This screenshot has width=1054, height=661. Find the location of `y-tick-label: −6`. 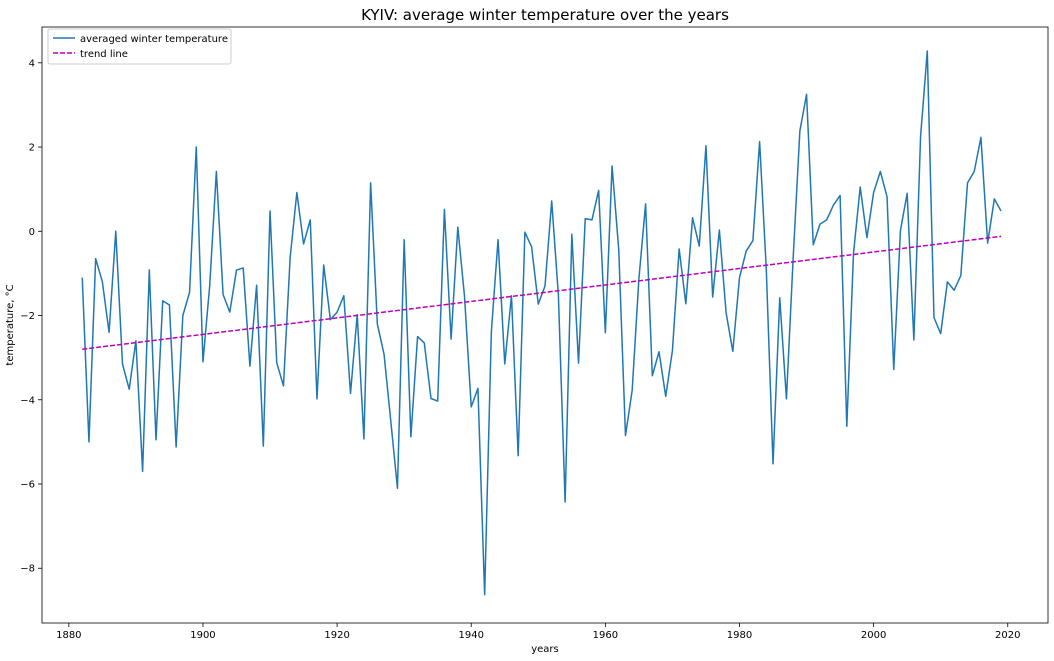

y-tick-label: −6 is located at coordinates (27, 485).